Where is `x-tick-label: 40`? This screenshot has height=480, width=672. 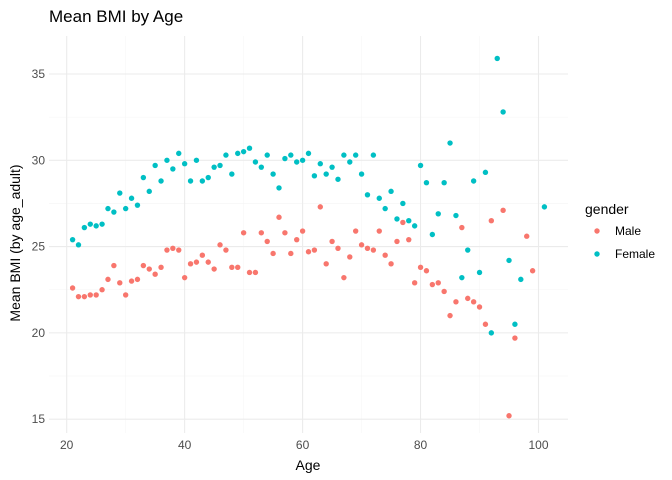
x-tick-label: 40 is located at coordinates (185, 445).